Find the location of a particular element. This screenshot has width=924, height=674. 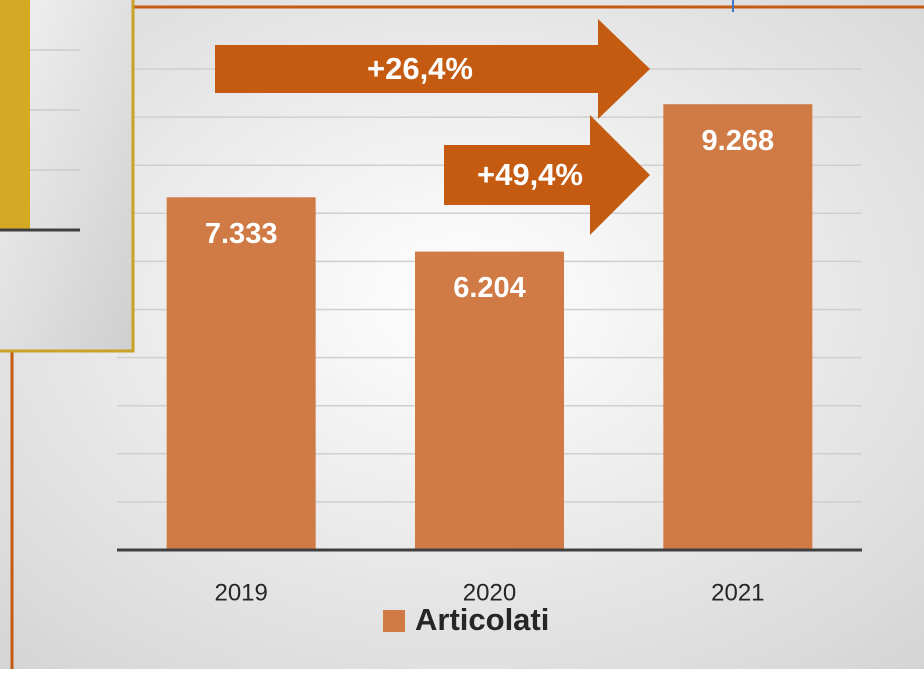

data-label: 9.268 is located at coordinates (738, 141).